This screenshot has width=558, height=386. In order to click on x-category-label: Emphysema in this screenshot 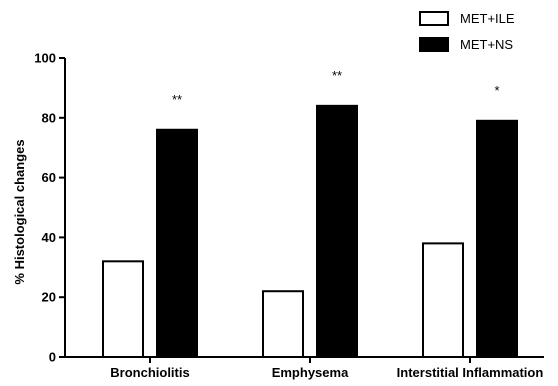, I will do `click(310, 372)`.